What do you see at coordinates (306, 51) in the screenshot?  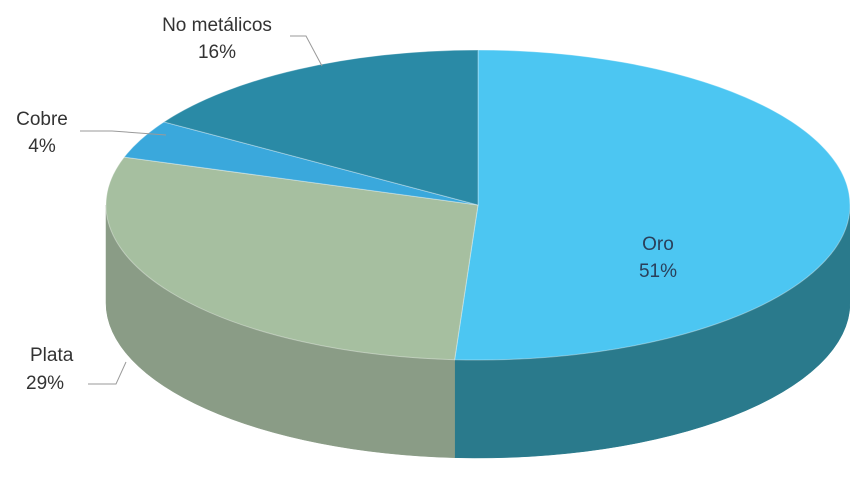 I see `leader-line-nometalicos` at bounding box center [306, 51].